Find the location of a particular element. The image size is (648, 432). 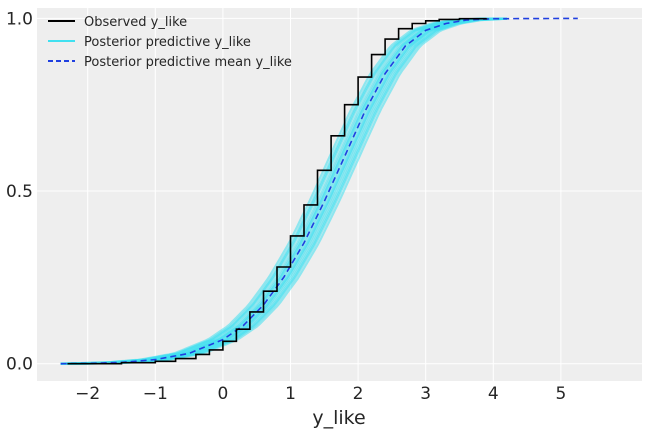

y-tick-label: 0.5 is located at coordinates (19, 192).